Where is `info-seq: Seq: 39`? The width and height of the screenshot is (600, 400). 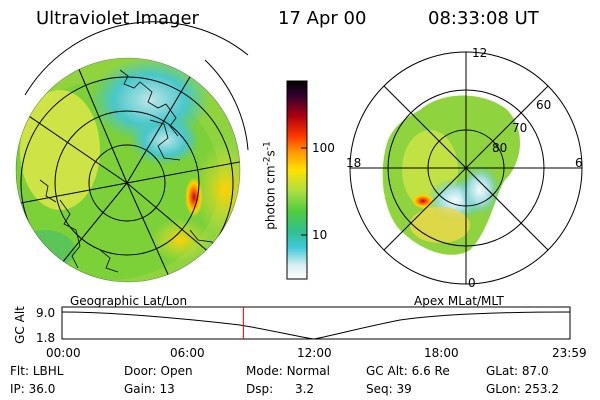
info-seq: Seq: 39 is located at coordinates (389, 389).